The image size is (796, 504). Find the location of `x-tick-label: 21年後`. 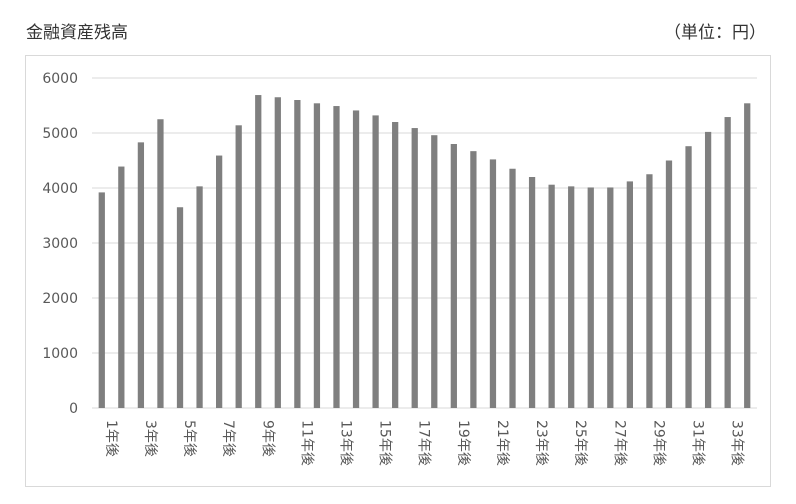

x-tick-label: 21年後 is located at coordinates (502, 443).